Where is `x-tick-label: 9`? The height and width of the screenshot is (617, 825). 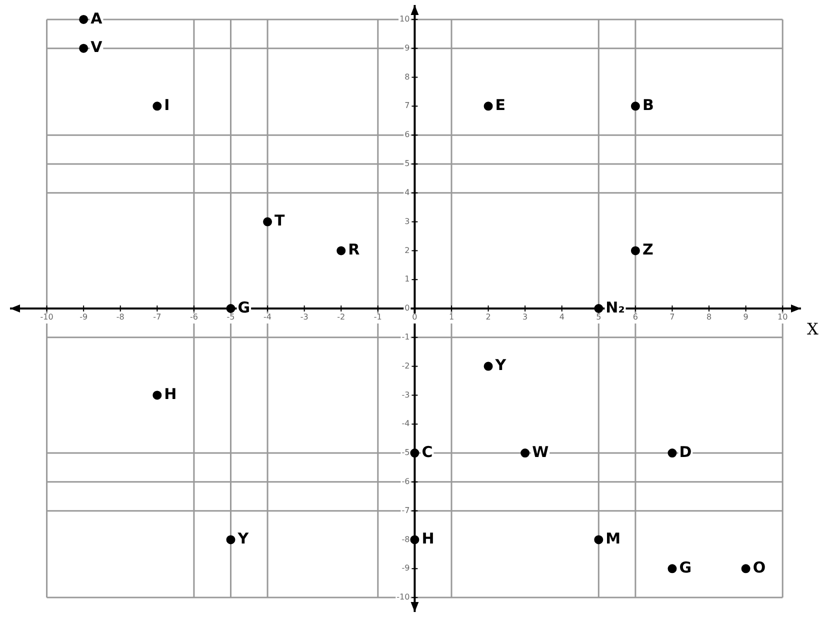
x-tick-label: 9 is located at coordinates (745, 317).